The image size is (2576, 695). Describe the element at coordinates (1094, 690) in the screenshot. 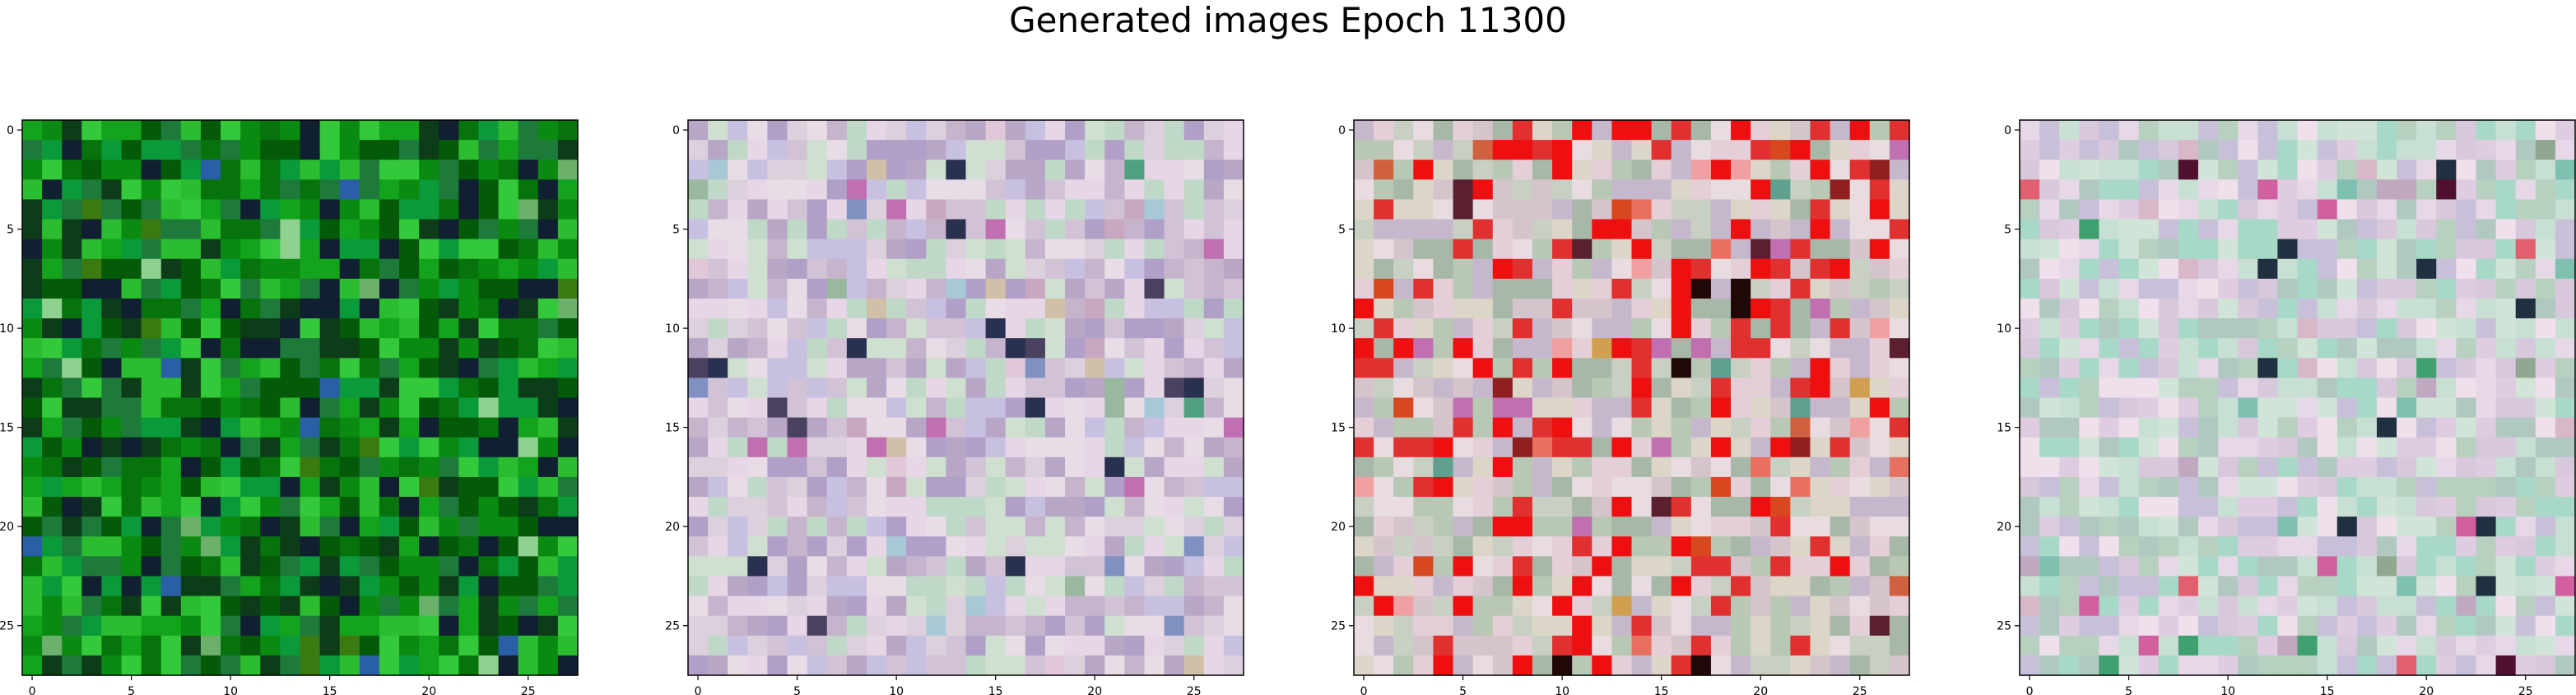

I see `x-tick-label: 20` at that location.